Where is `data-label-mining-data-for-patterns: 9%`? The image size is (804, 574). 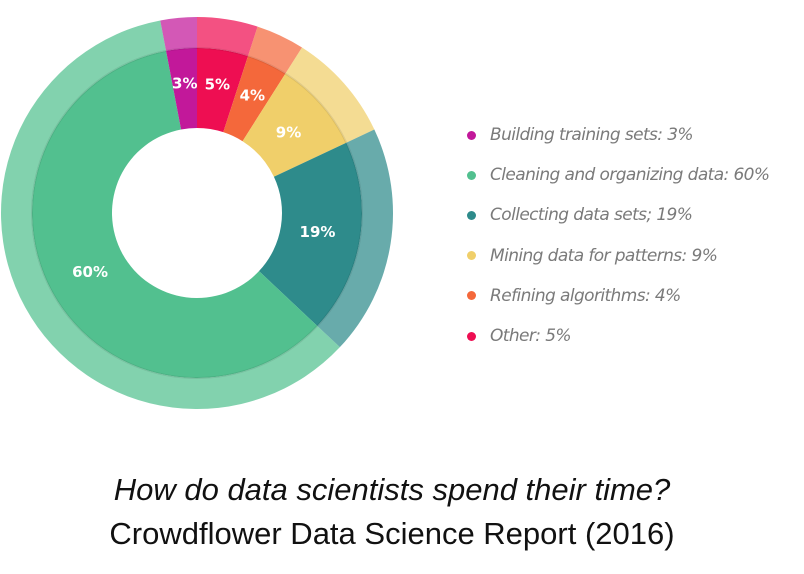 data-label-mining-data-for-patterns: 9% is located at coordinates (288, 132).